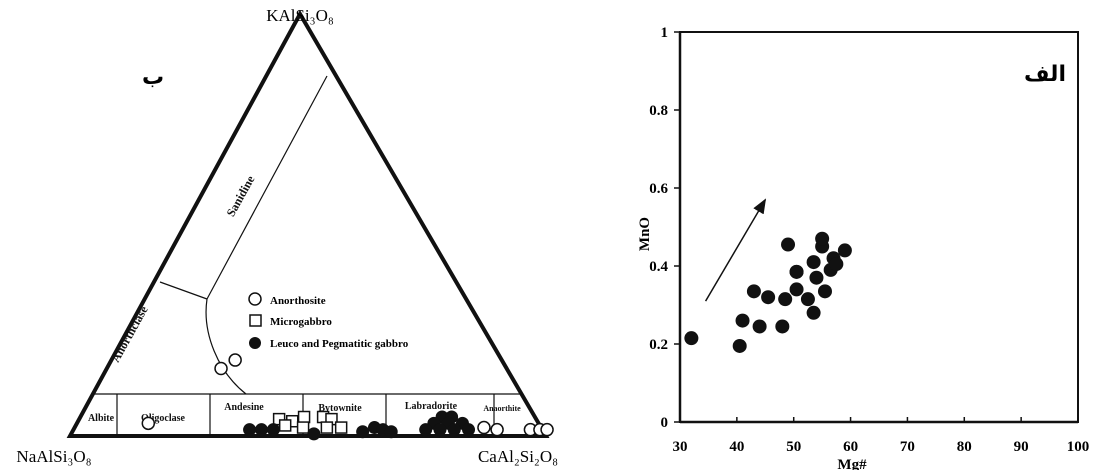  I want to click on y-tick-label: 0, so click(665, 423).